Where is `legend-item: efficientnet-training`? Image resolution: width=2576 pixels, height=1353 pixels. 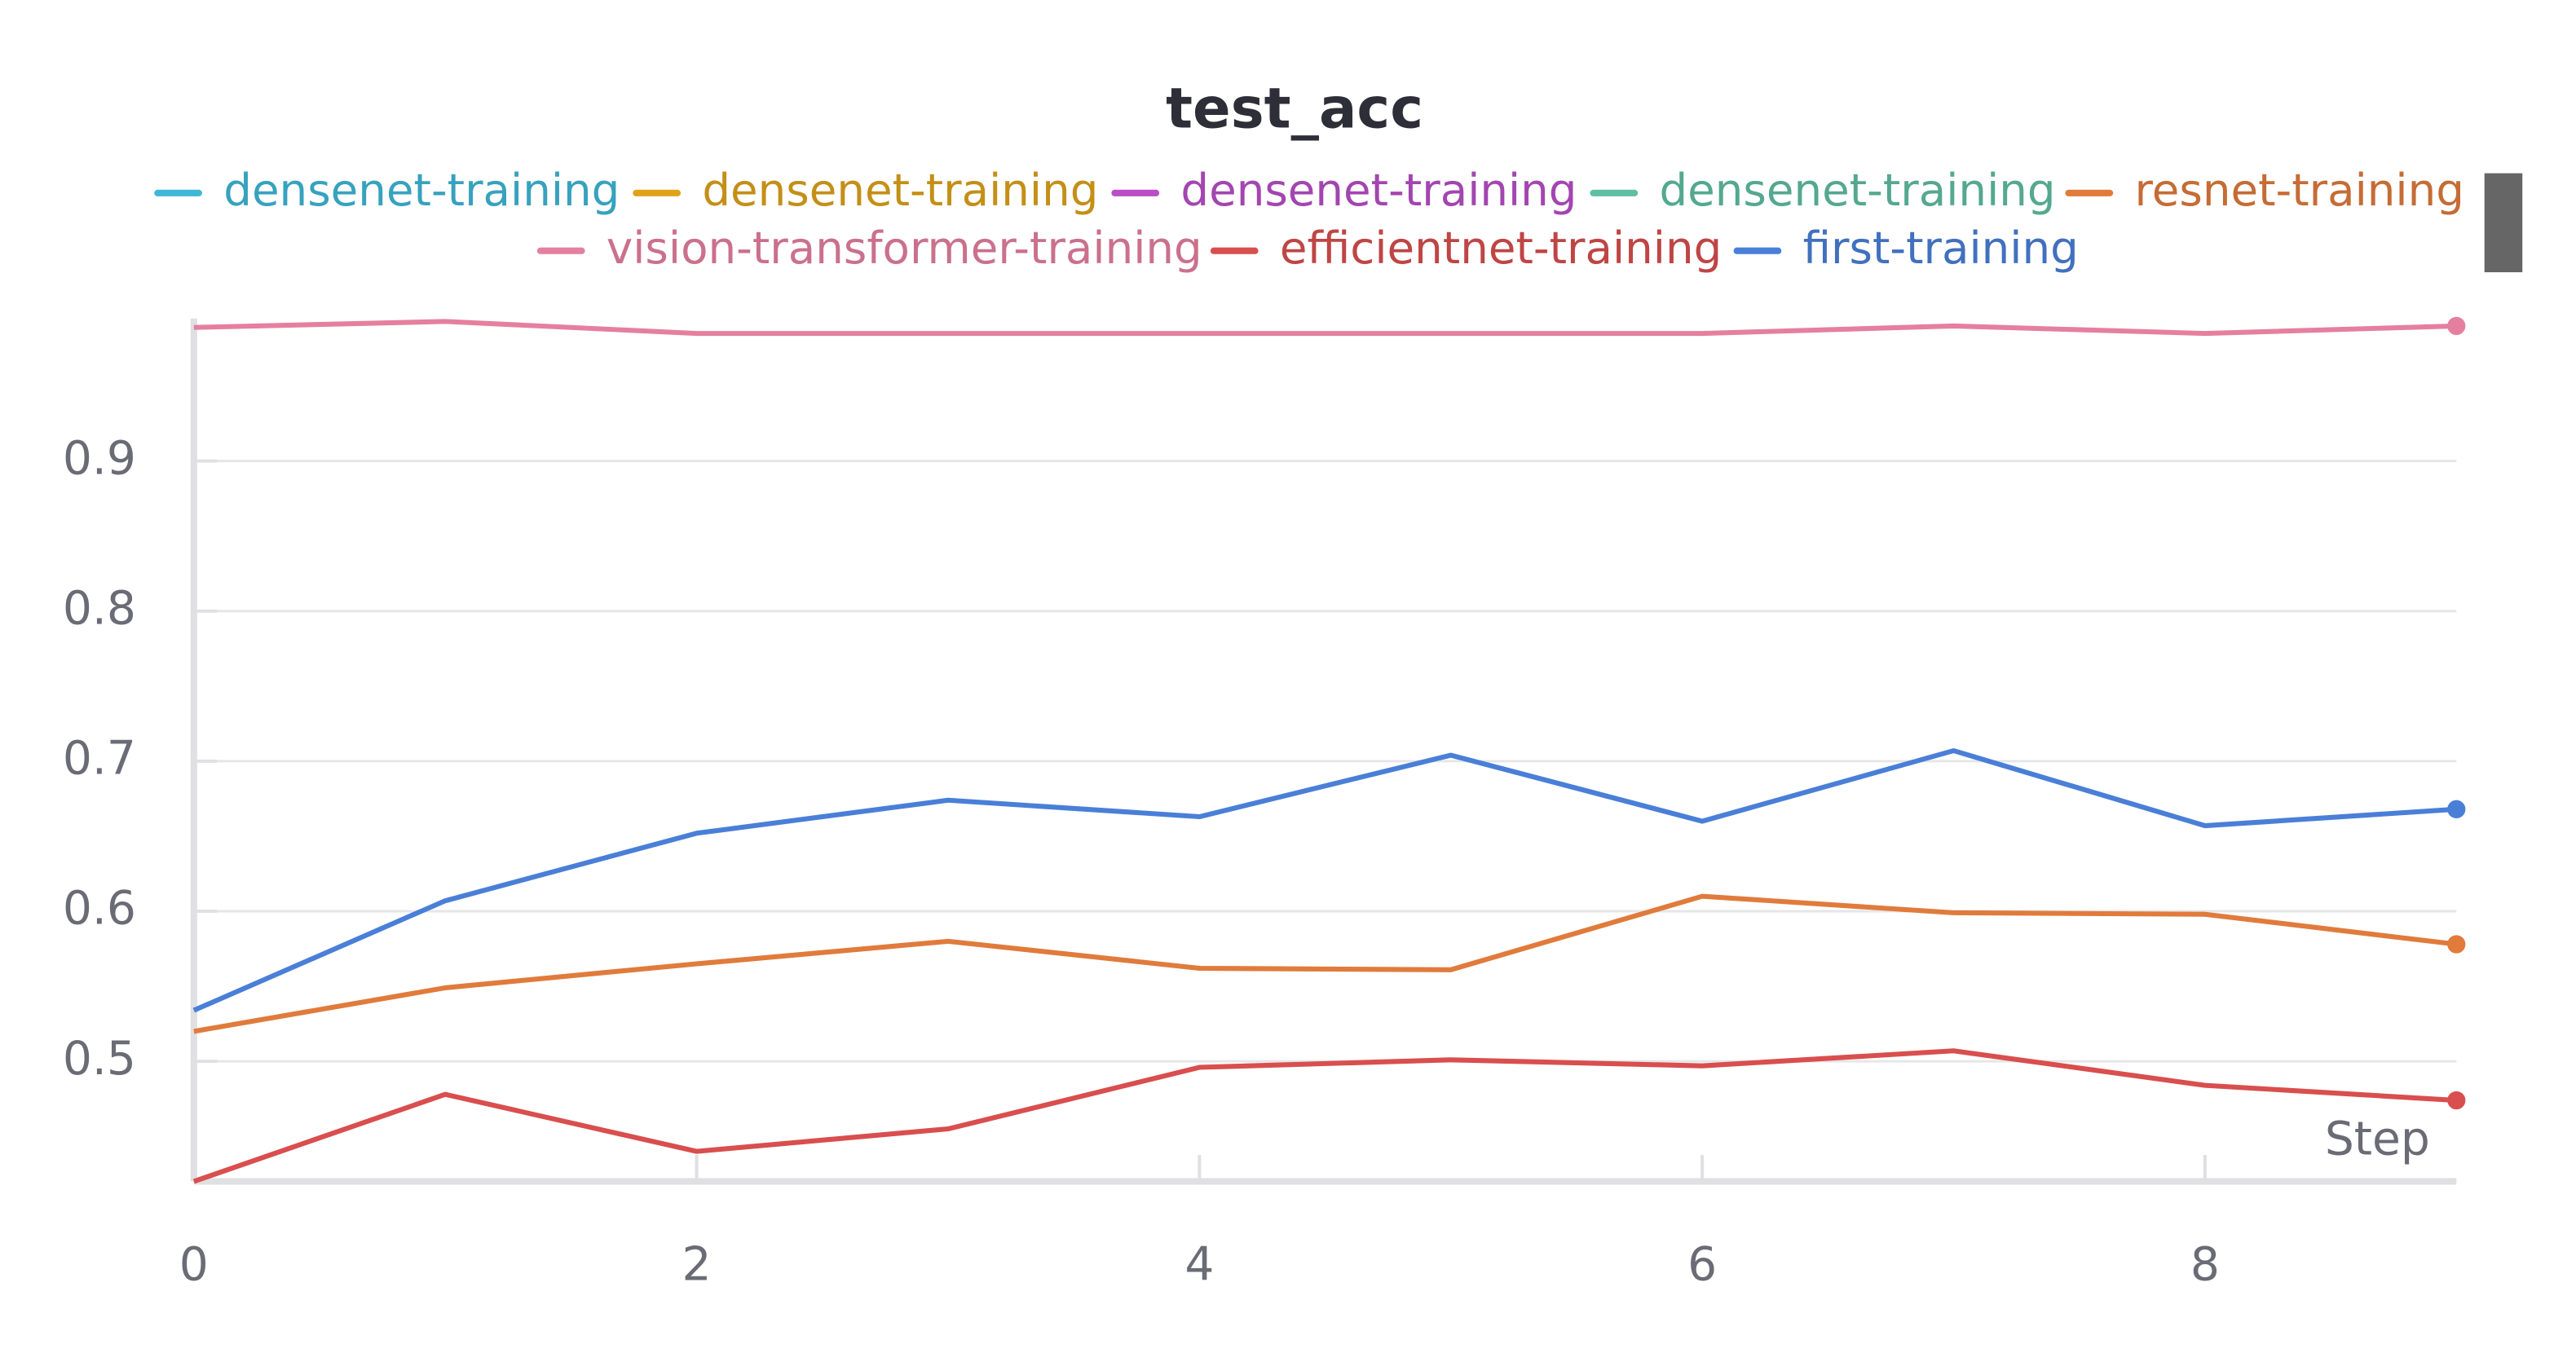 legend-item: efficientnet-training is located at coordinates (1466, 248).